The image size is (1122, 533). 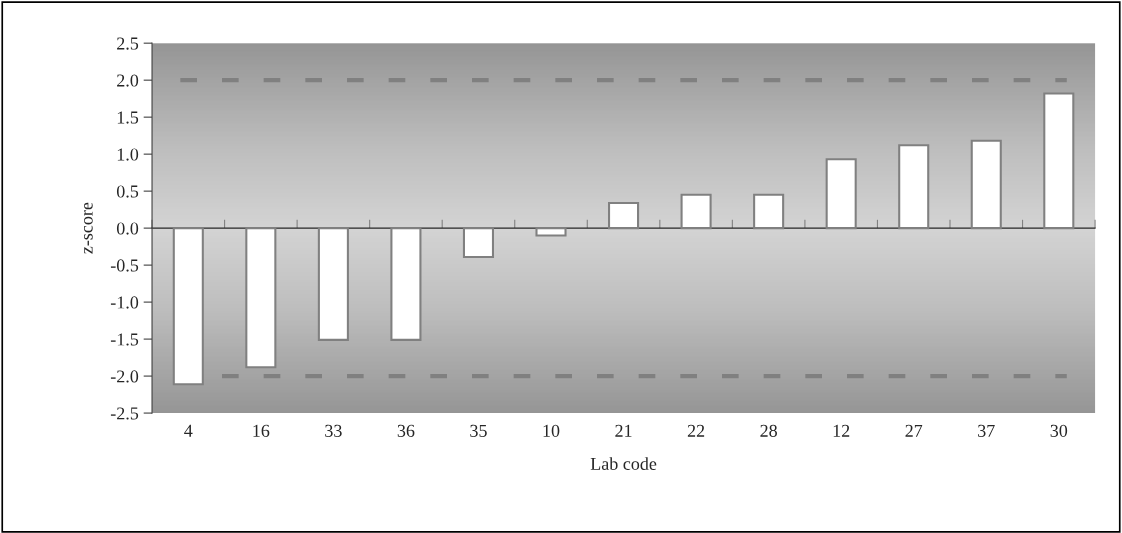 I want to click on y-tick-label: -2.0, so click(x=124, y=376).